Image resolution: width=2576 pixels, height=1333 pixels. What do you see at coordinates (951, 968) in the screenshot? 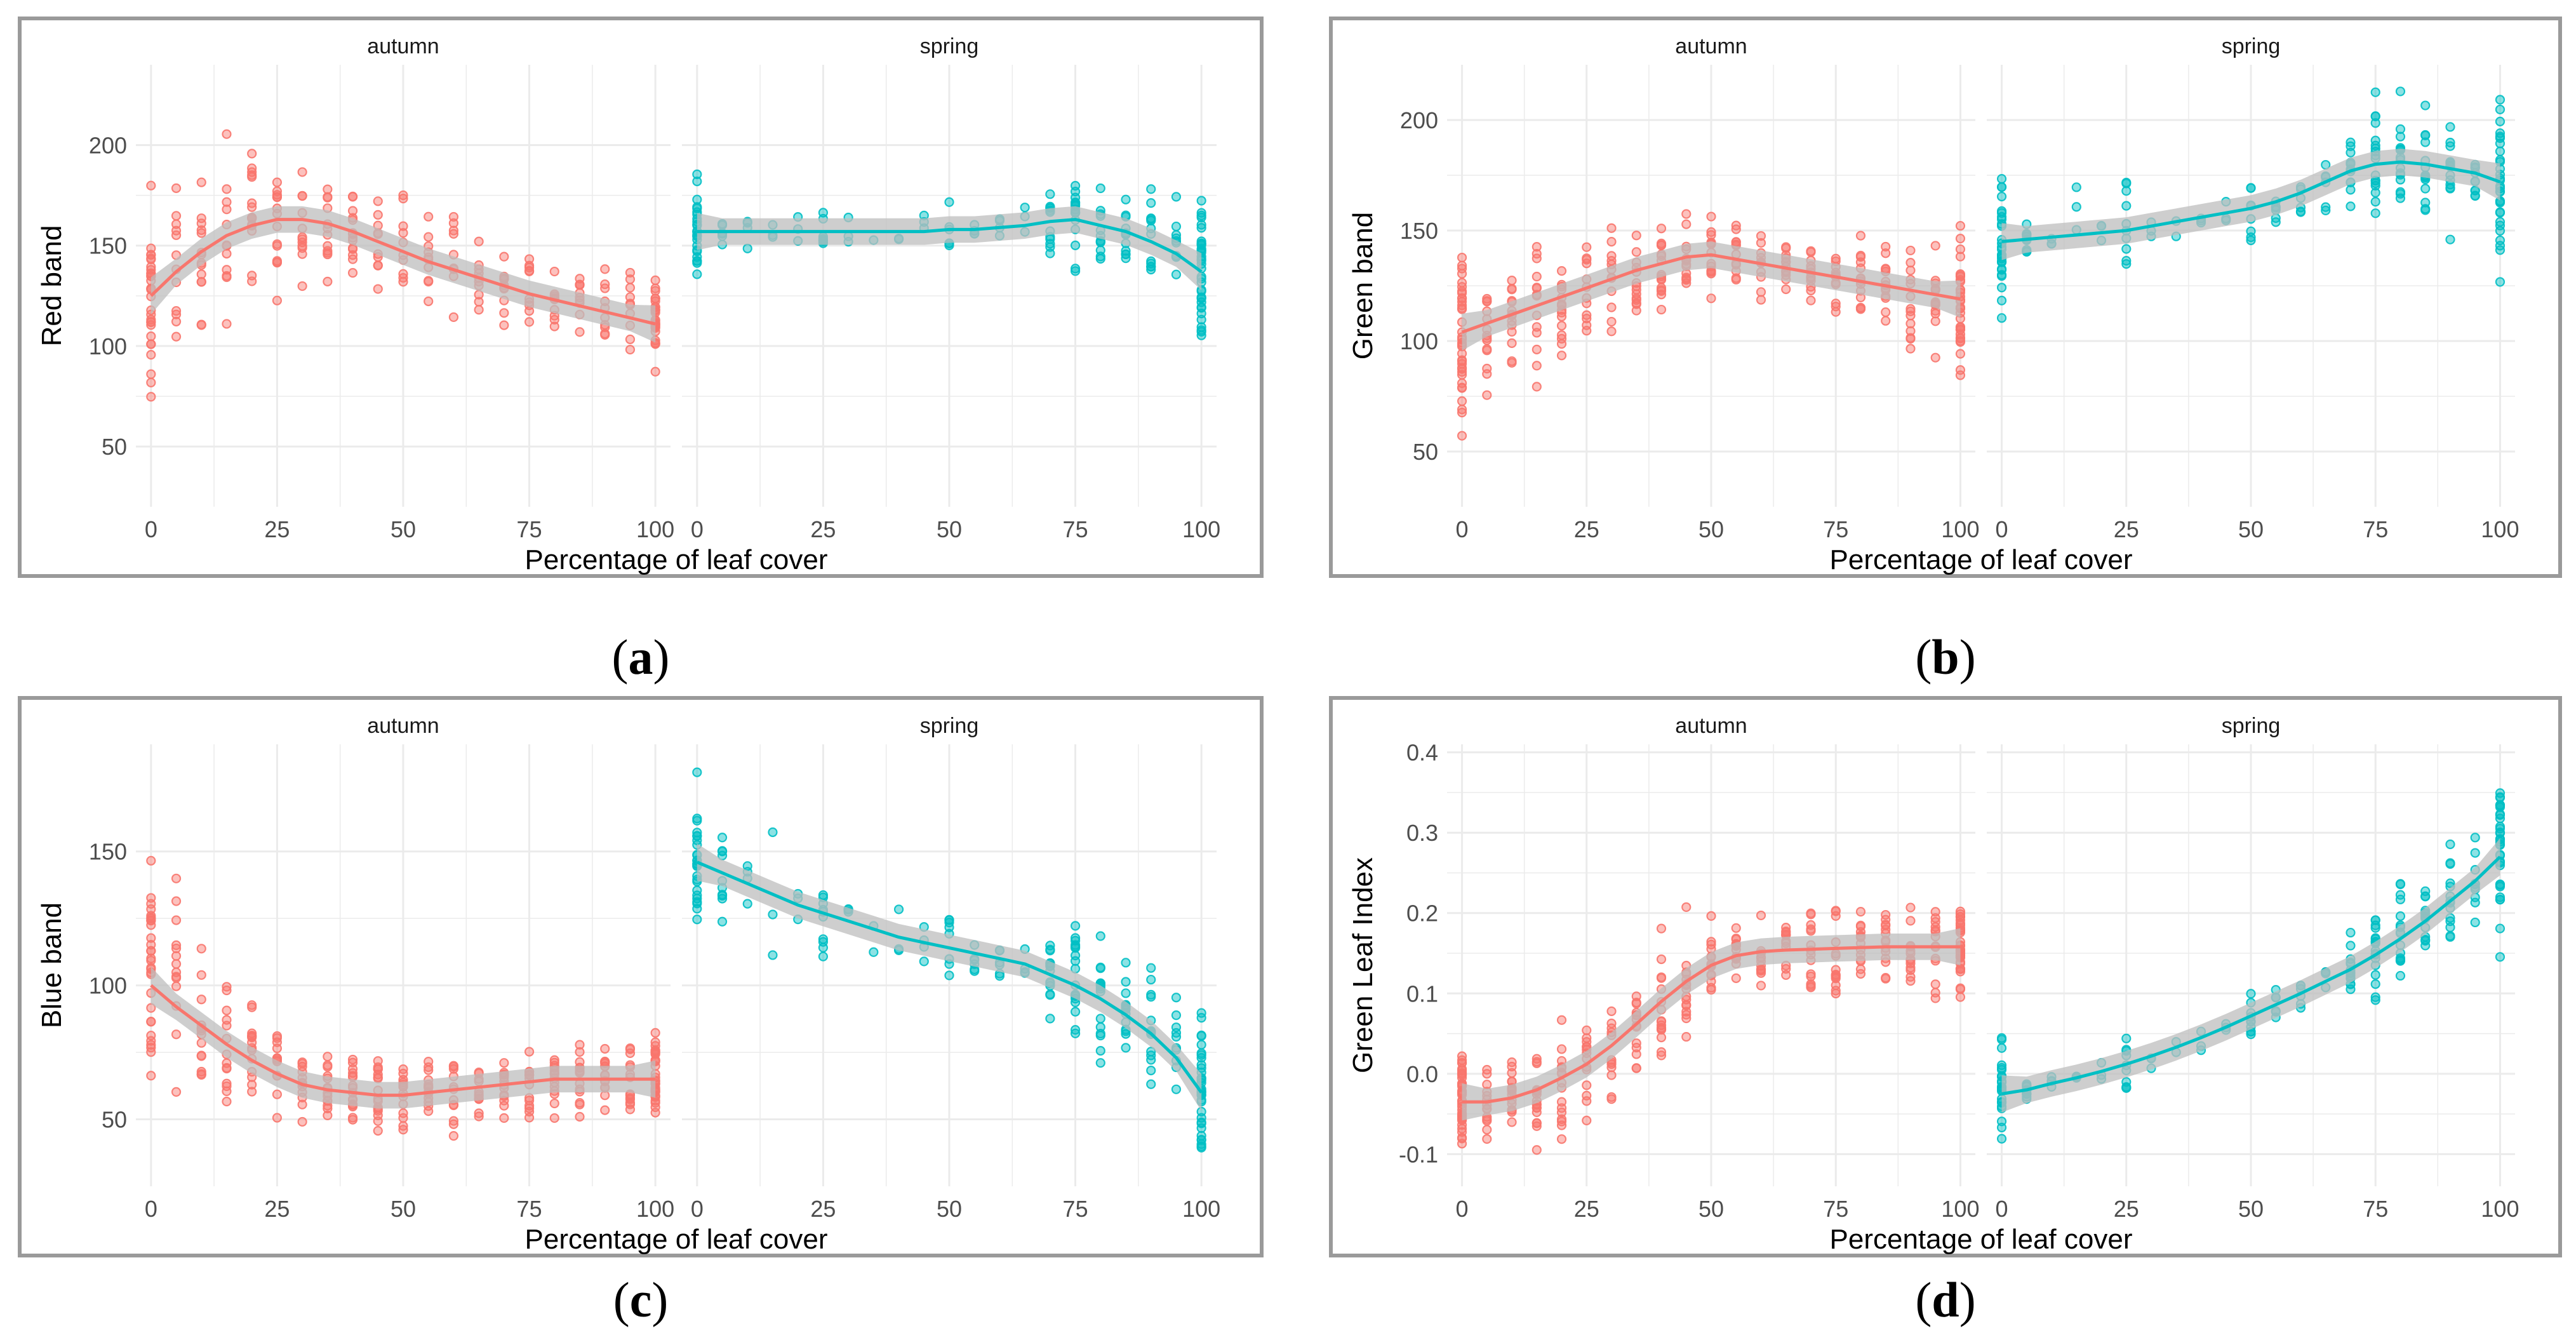
I see `facet-spring: spring 0 25 50 75 100` at bounding box center [951, 968].